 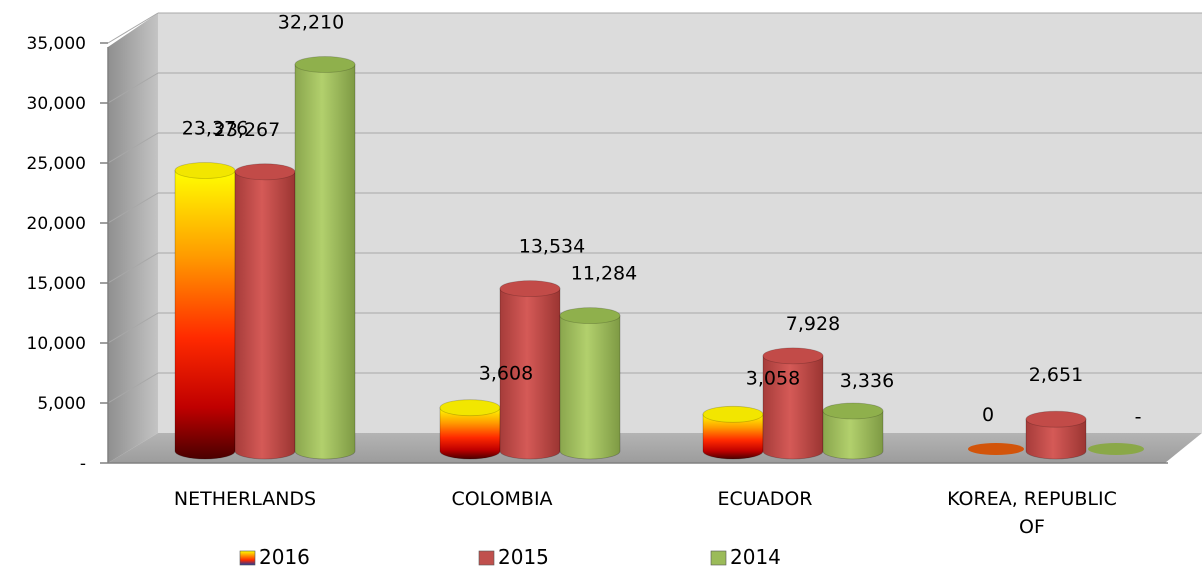 What do you see at coordinates (506, 374) in the screenshot?
I see `data-label: 3,608` at bounding box center [506, 374].